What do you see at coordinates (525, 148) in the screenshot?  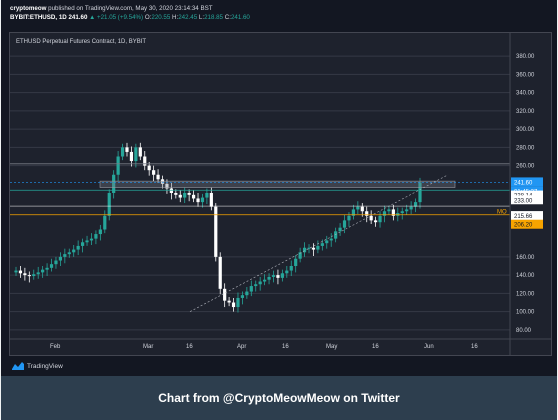 I see `y-tick-label: 280.00` at bounding box center [525, 148].